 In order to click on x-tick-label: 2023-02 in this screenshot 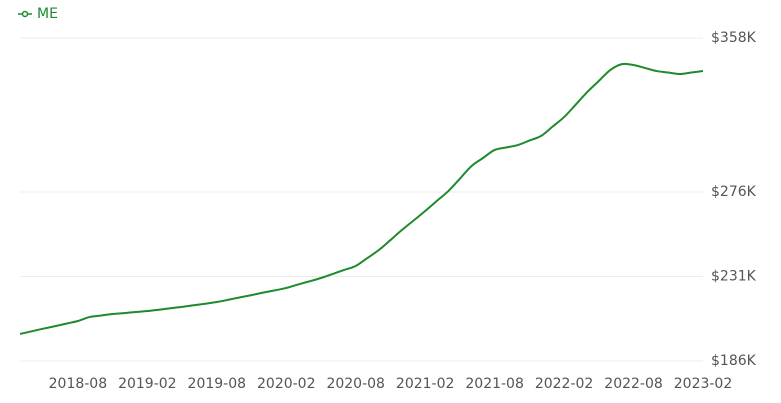, I will do `click(703, 384)`.